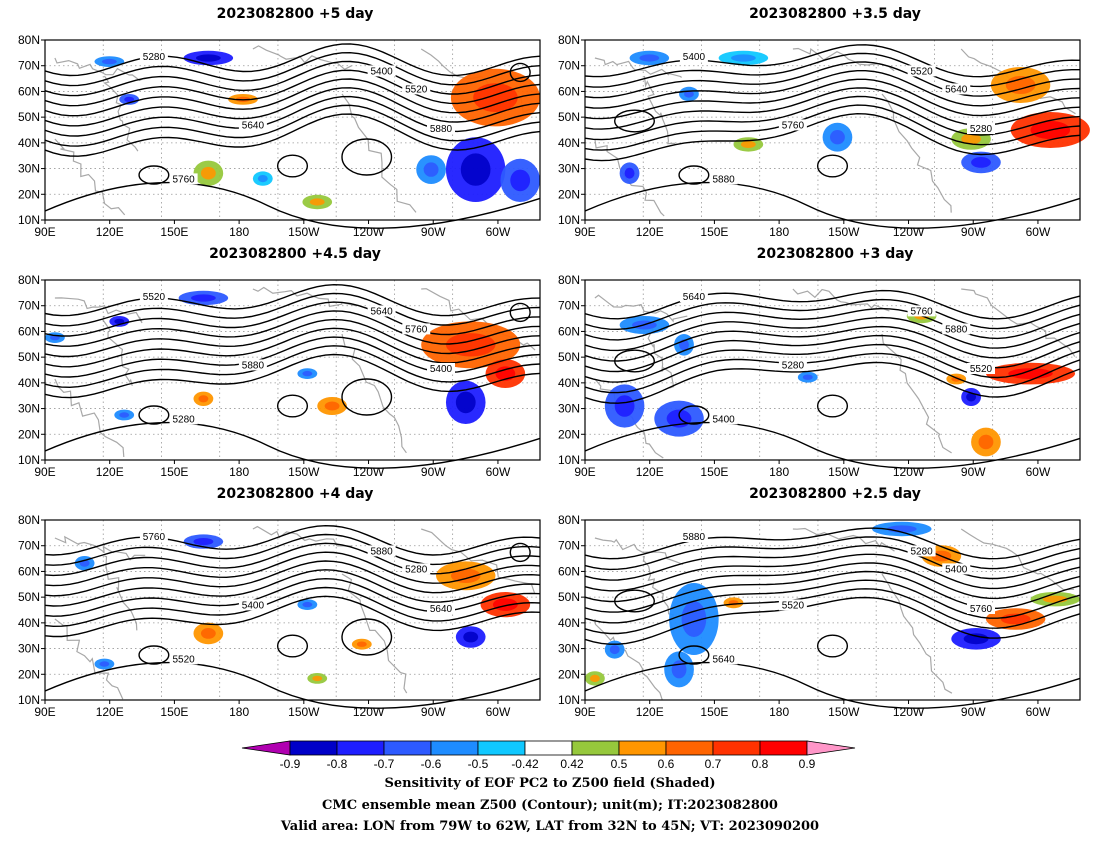  What do you see at coordinates (337, 764) in the screenshot?
I see `colorbar-tick-label: -0.8` at bounding box center [337, 764].